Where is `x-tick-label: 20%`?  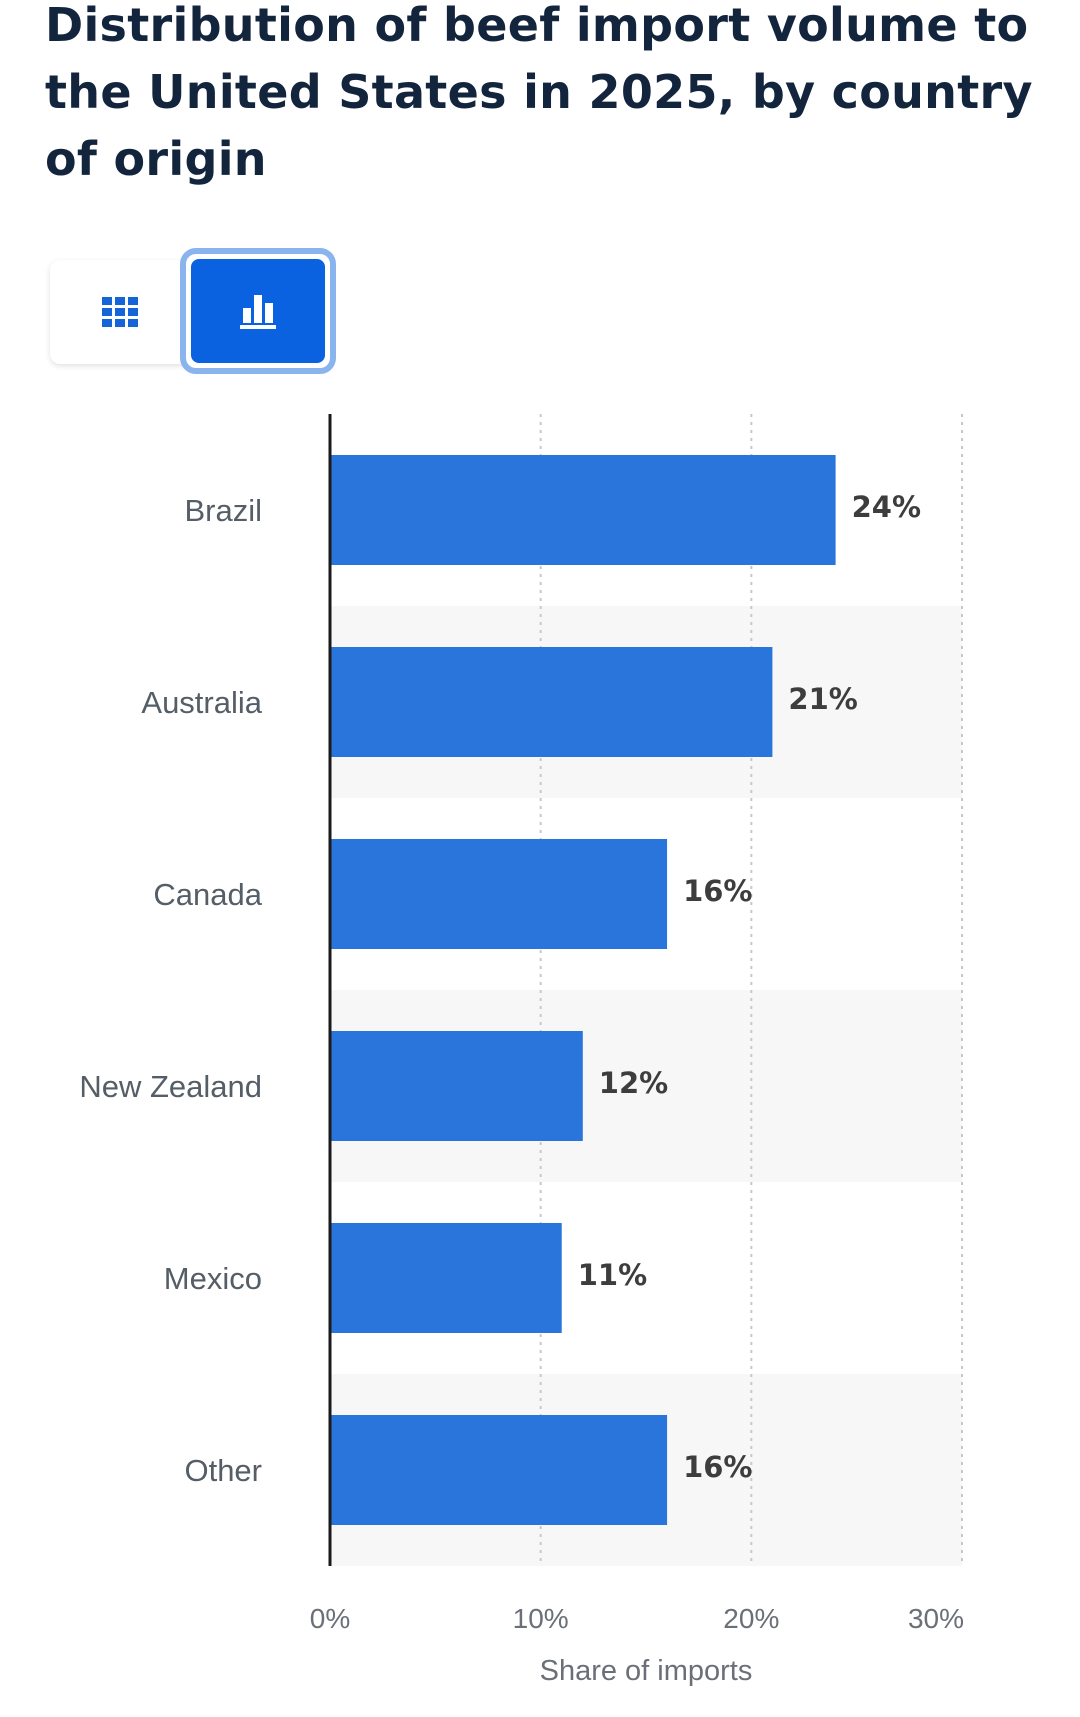
x-tick-label: 20% is located at coordinates (751, 1618).